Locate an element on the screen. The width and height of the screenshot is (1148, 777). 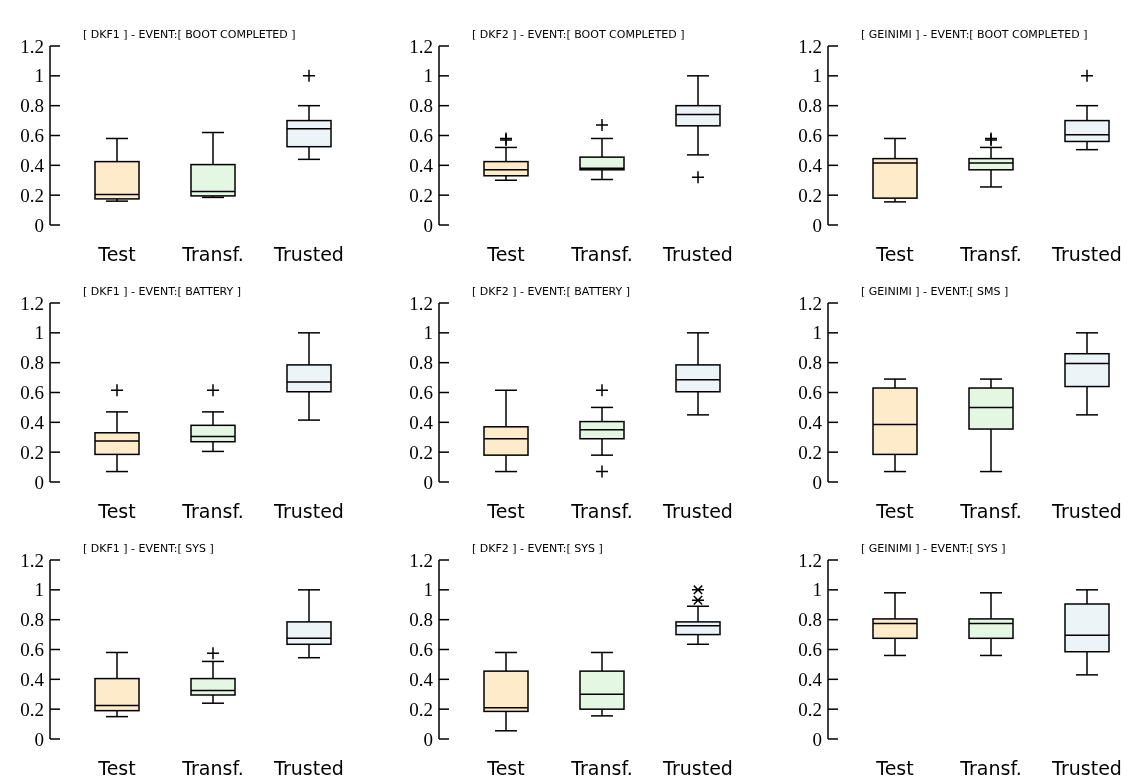
chart-title: [ DKF1 ] - EVENT:[ SYS ] is located at coordinates (148, 548).